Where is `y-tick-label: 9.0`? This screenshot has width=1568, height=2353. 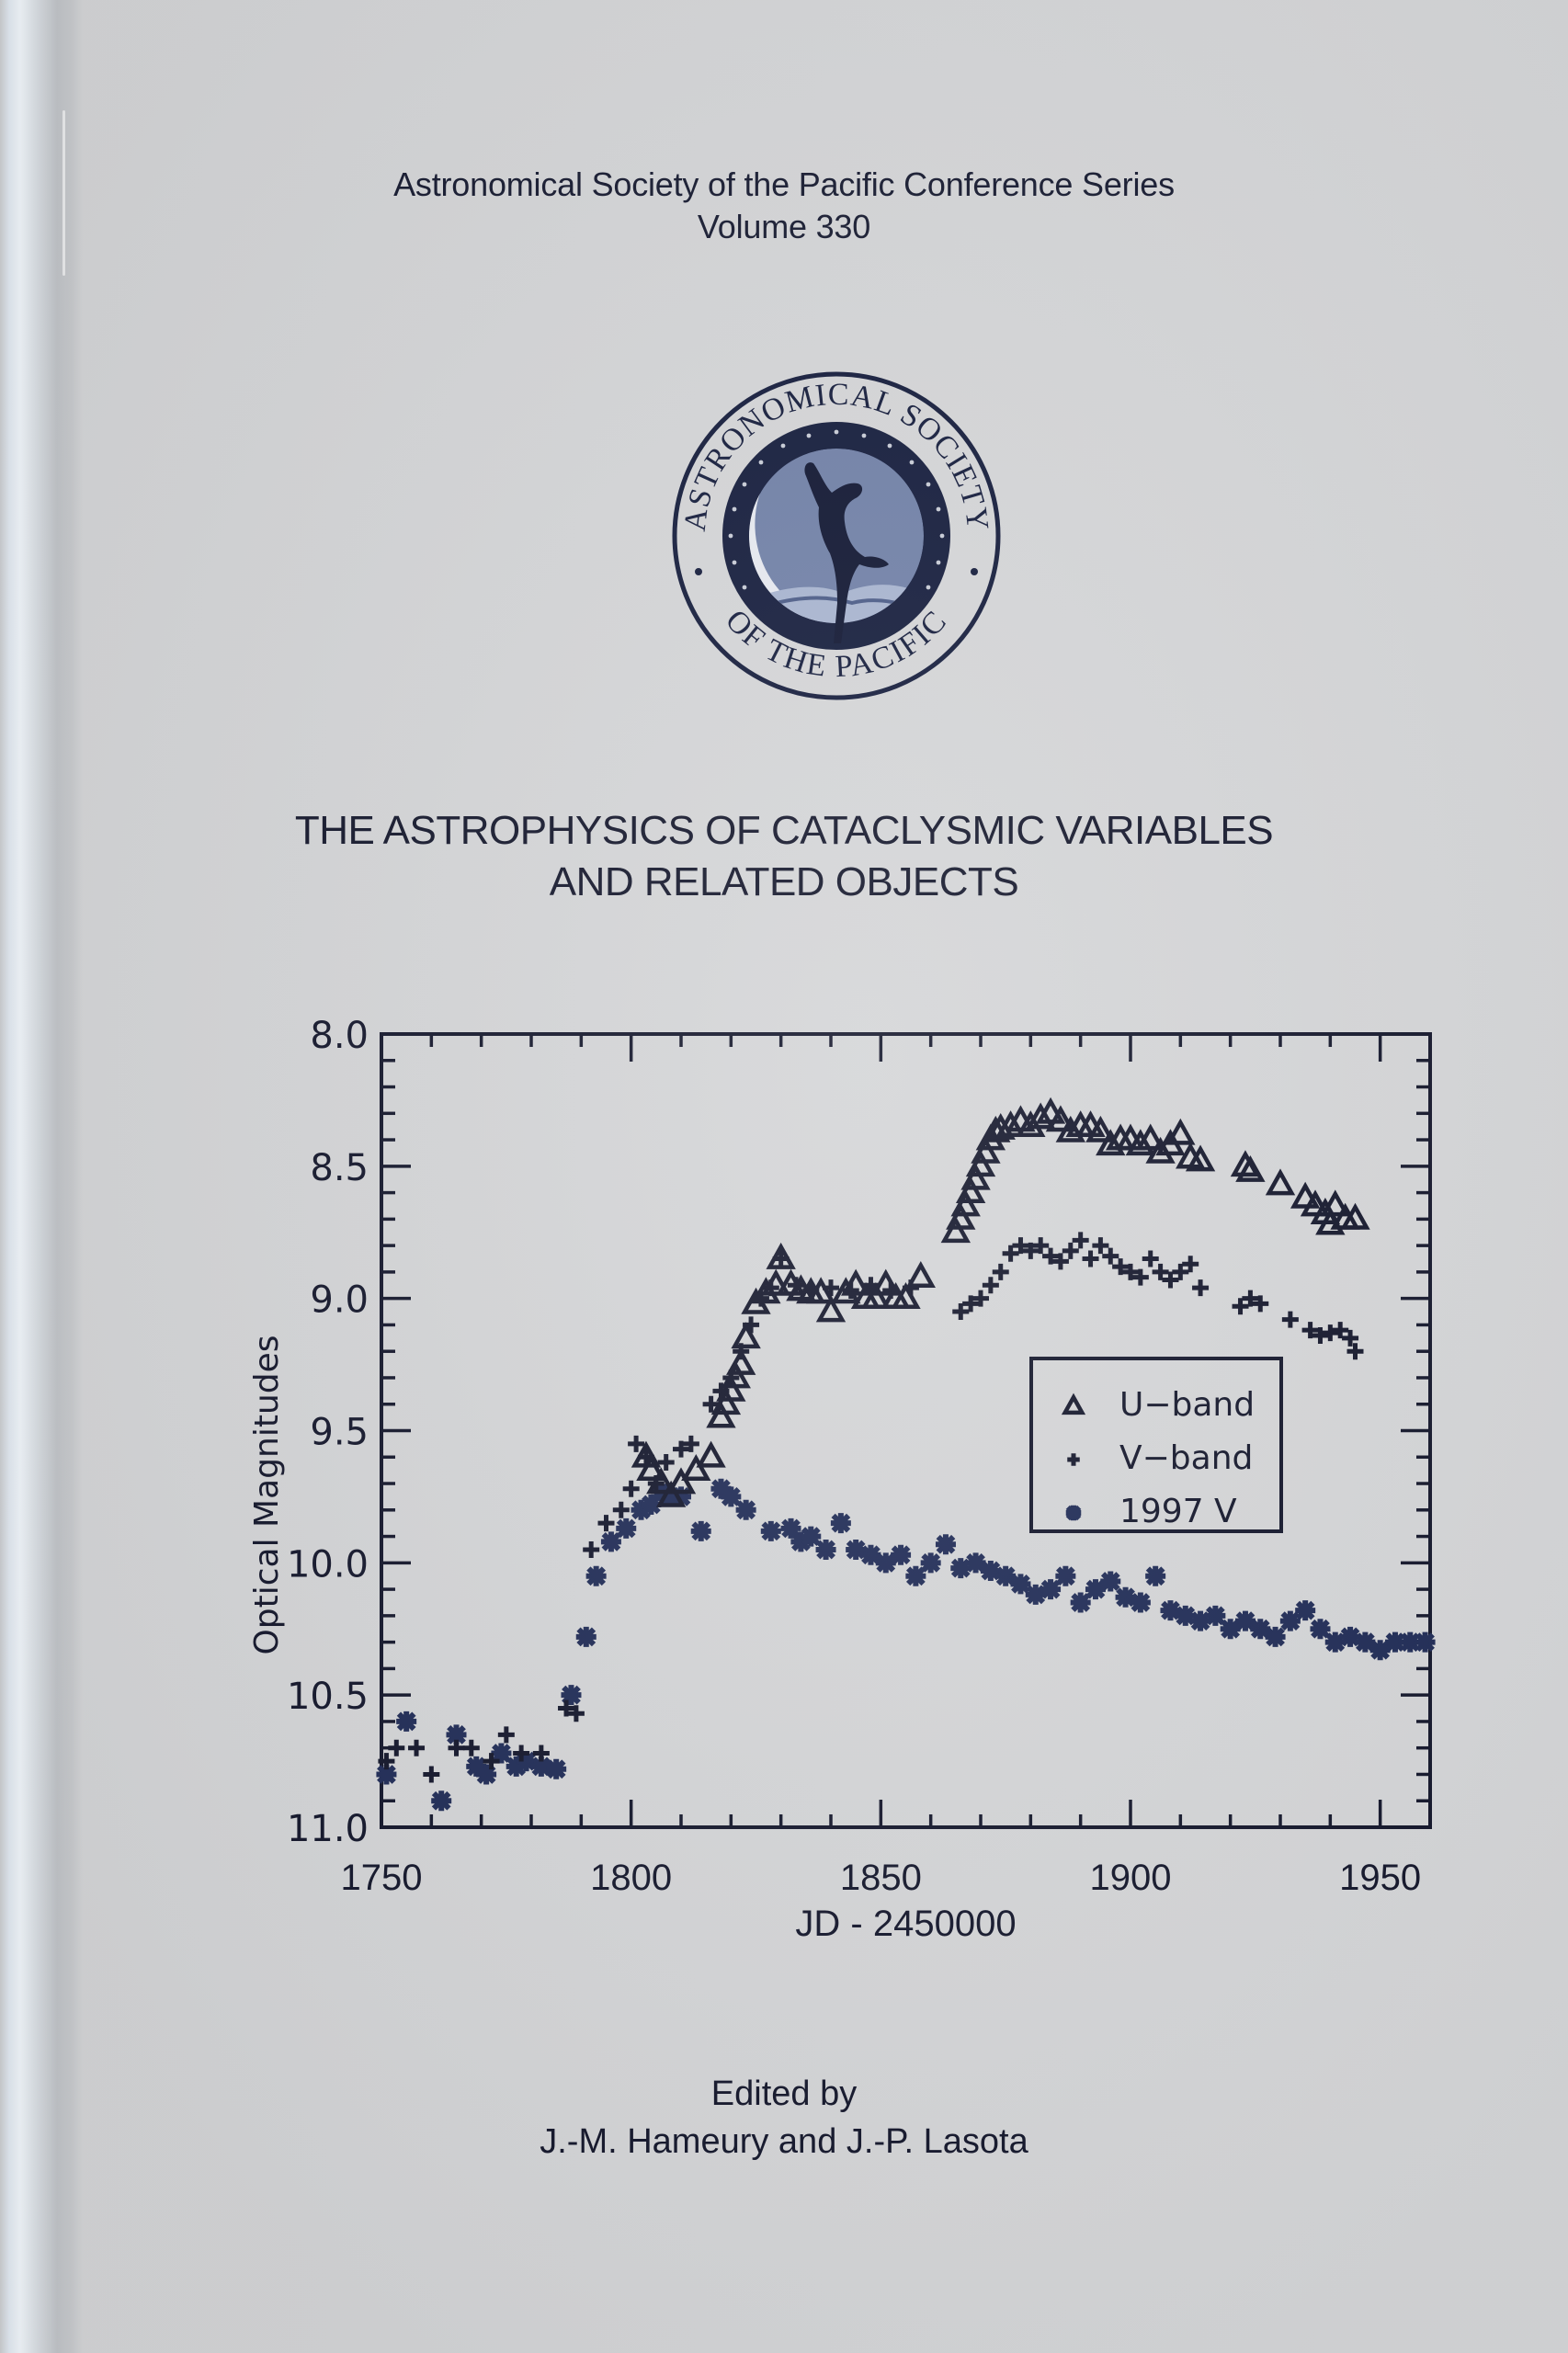
y-tick-label: 9.0 is located at coordinates (339, 1300).